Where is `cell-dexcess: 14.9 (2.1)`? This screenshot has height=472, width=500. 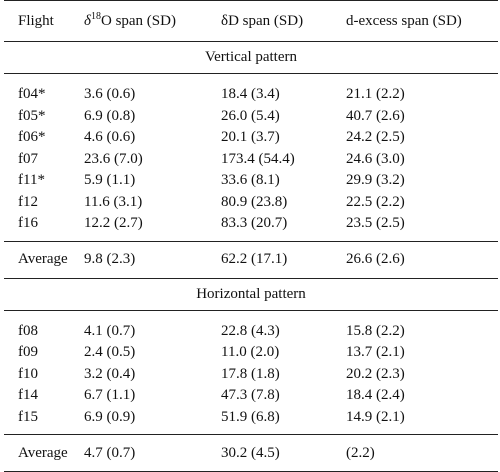
cell-dexcess: 14.9 (2.1) is located at coordinates (375, 416).